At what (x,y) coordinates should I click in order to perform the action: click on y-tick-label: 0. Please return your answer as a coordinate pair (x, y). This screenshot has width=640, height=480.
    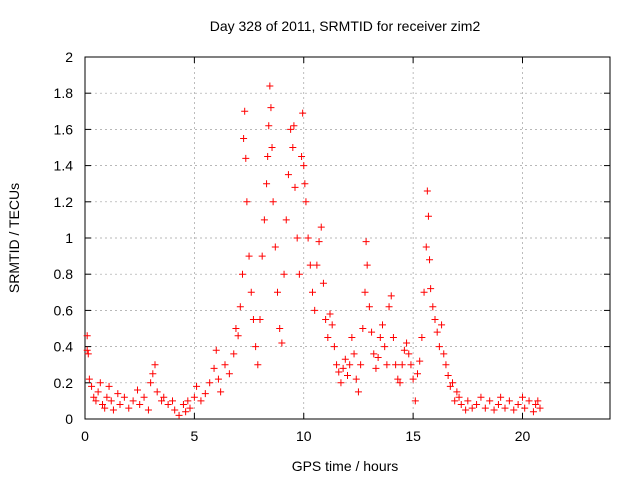
    Looking at the image, I should click on (69, 419).